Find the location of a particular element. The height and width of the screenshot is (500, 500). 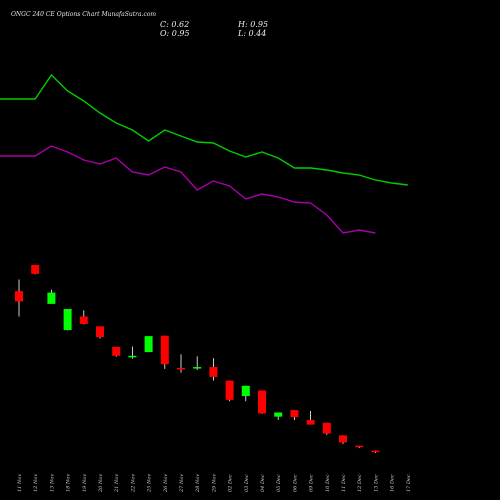

candle-03-dec is located at coordinates (245, 393).